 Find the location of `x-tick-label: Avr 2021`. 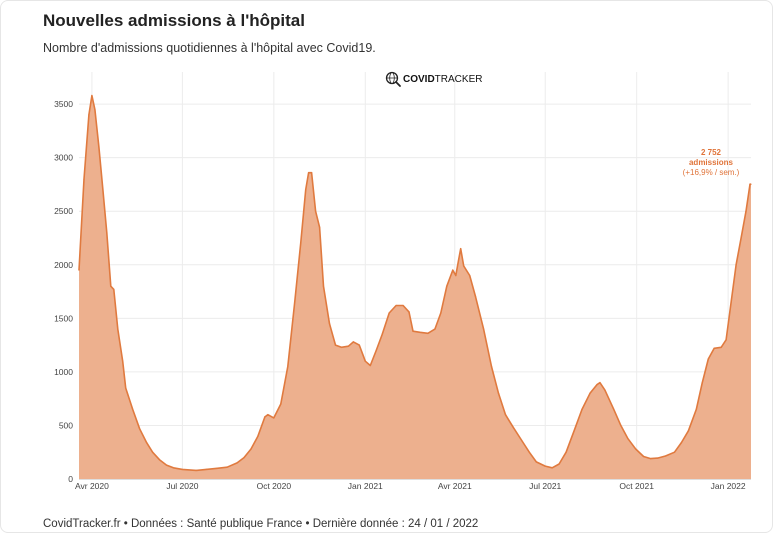

x-tick-label: Avr 2021 is located at coordinates (455, 486).